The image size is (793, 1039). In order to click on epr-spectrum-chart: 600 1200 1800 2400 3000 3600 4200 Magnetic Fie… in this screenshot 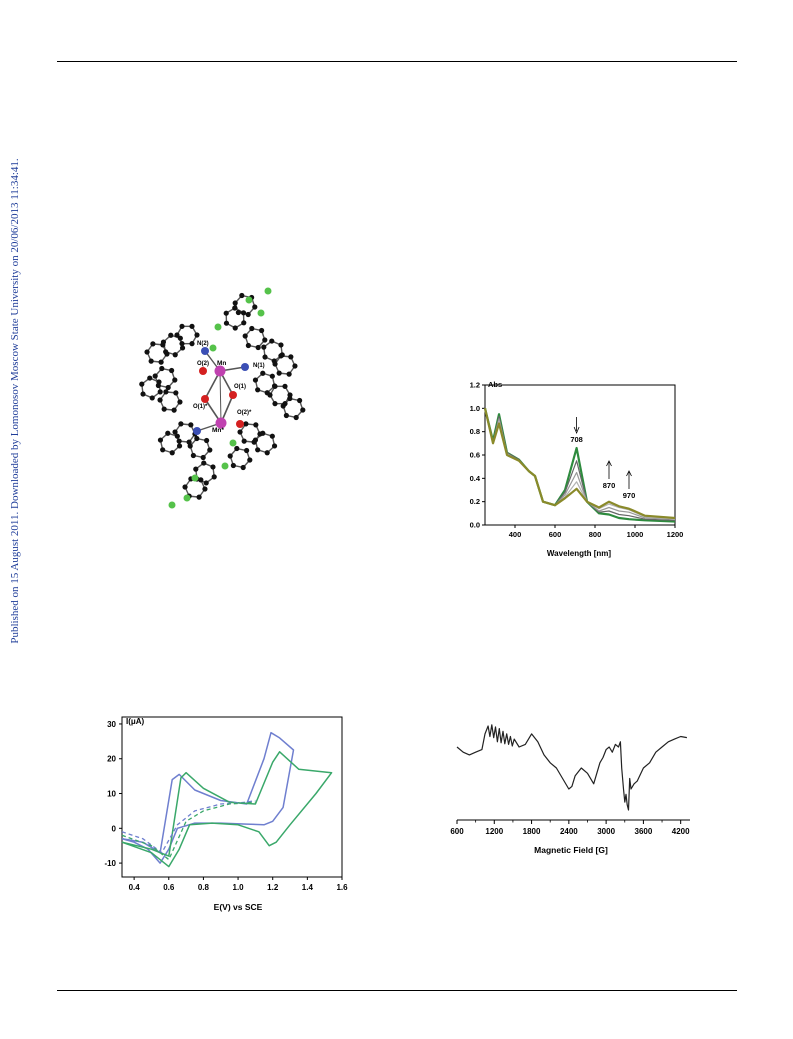, I will do `click(570, 777)`.